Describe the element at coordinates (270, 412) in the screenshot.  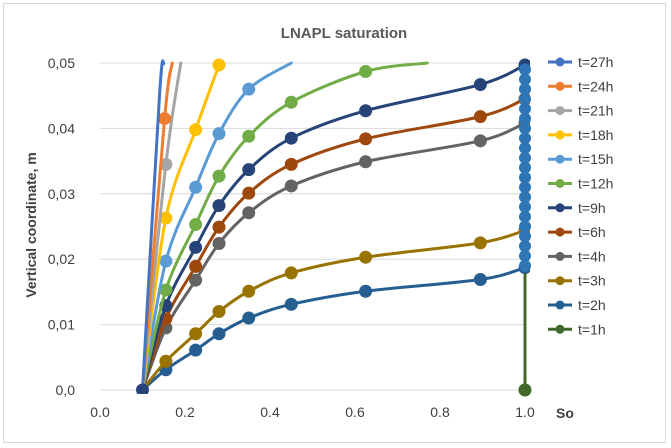
I see `x-tick-label: 0.4` at that location.